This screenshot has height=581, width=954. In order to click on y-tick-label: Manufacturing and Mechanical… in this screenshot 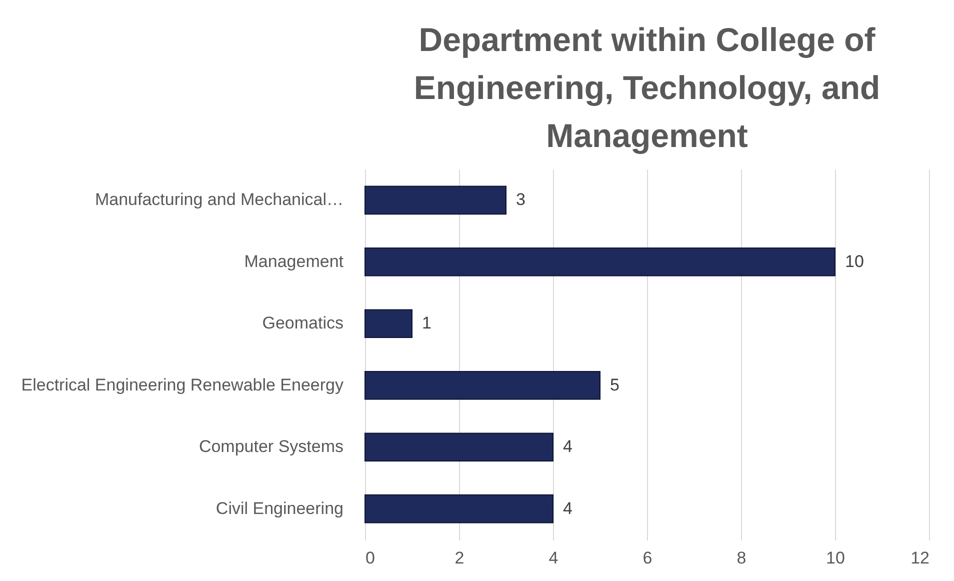, I will do `click(219, 200)`.